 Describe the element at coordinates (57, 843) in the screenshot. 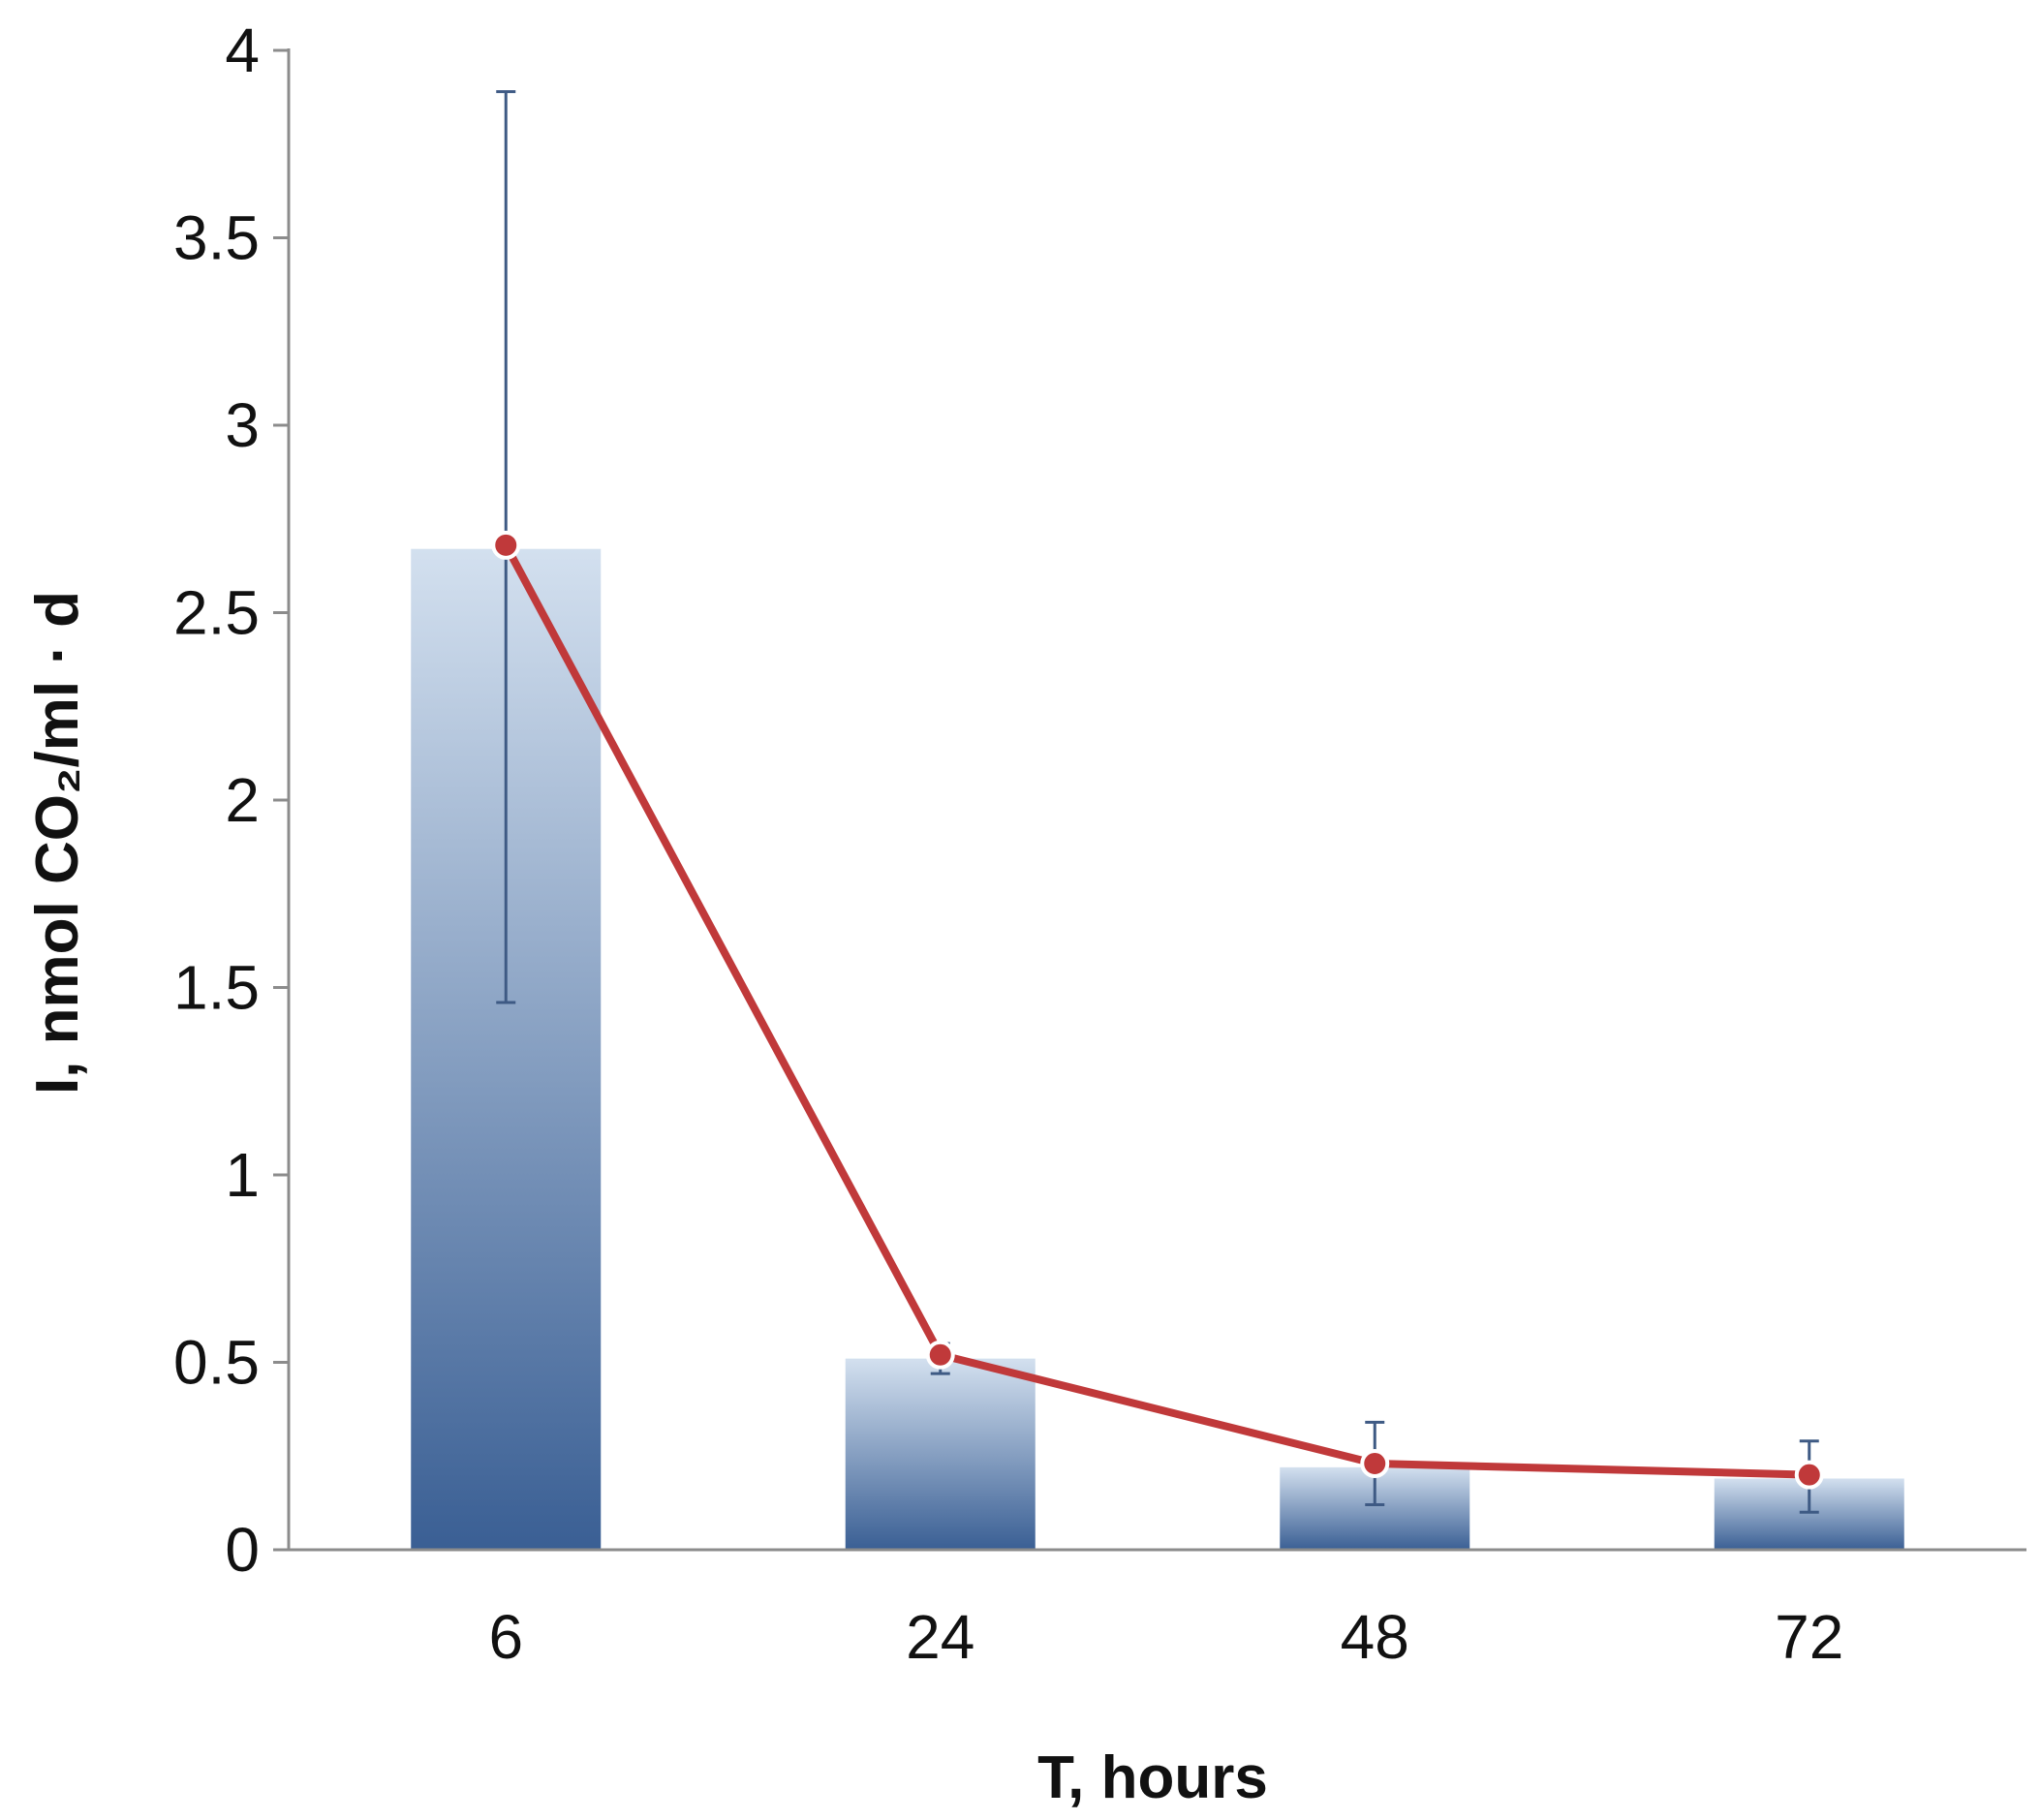

I see `y-axis-title: I, nmol CO₂/ml · d` at that location.